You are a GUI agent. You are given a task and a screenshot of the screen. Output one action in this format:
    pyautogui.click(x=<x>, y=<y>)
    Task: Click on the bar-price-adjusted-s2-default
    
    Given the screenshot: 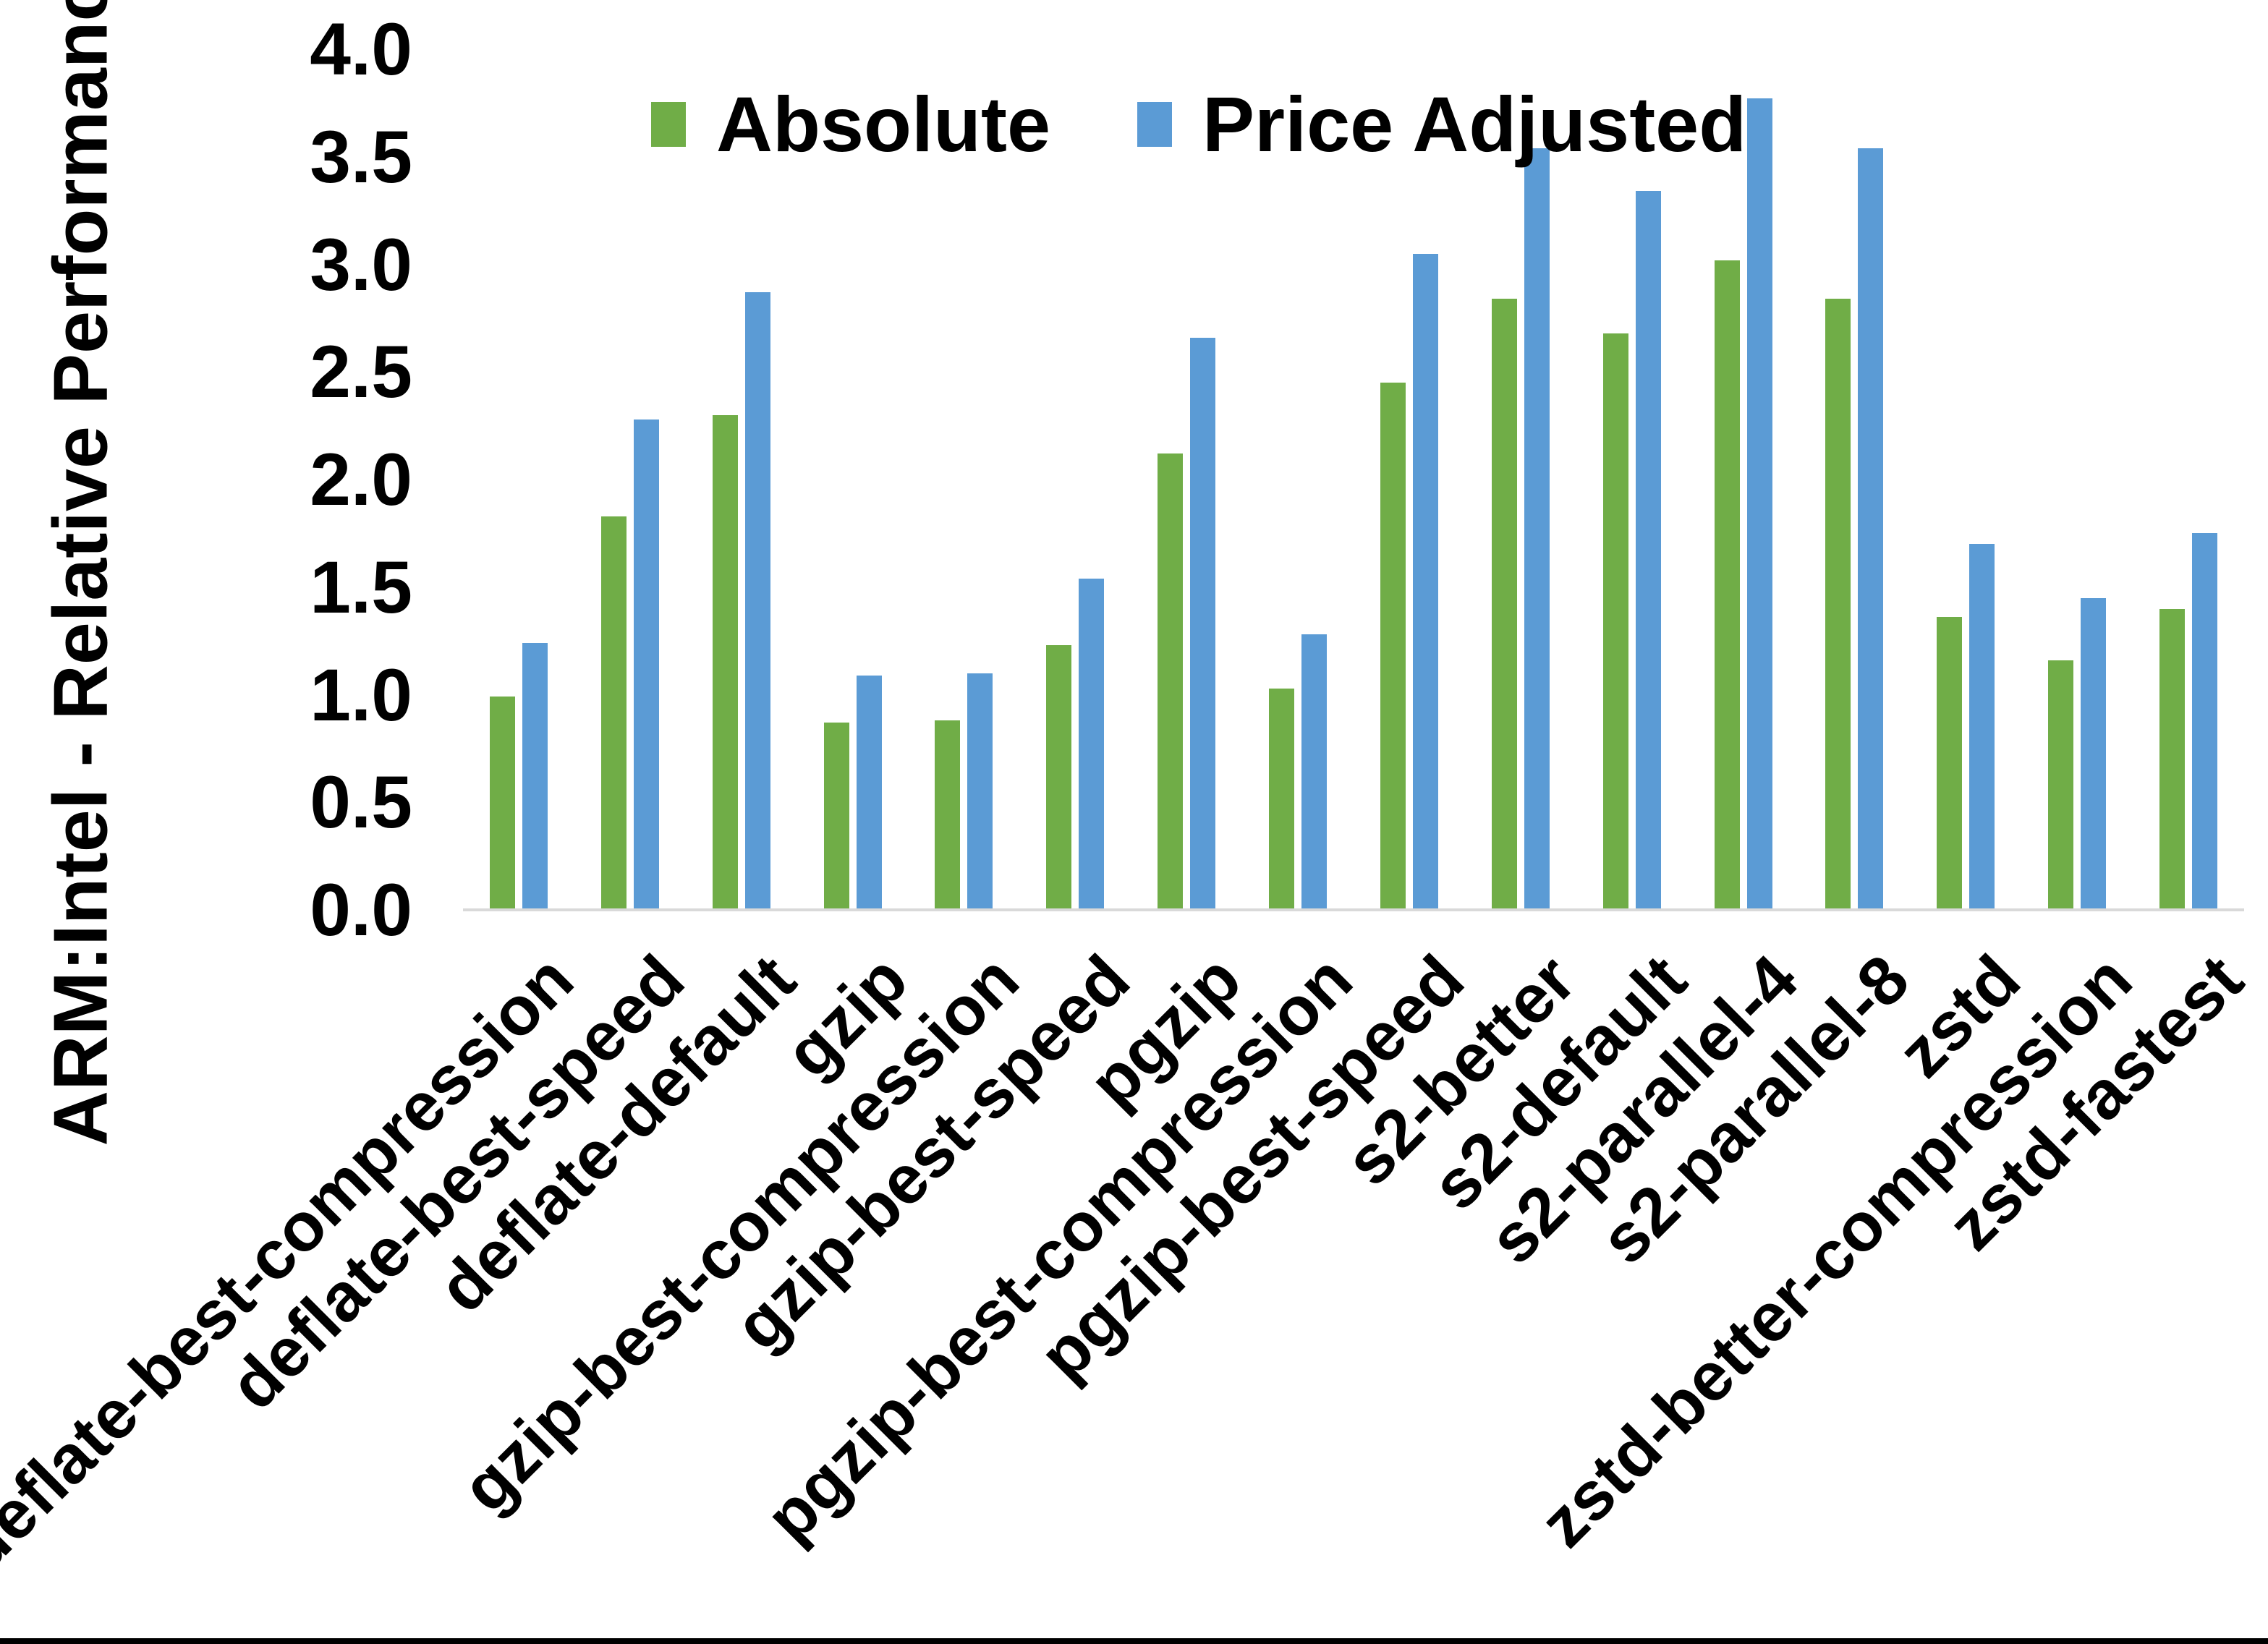 What is the action you would take?
    pyautogui.click(x=1648, y=550)
    